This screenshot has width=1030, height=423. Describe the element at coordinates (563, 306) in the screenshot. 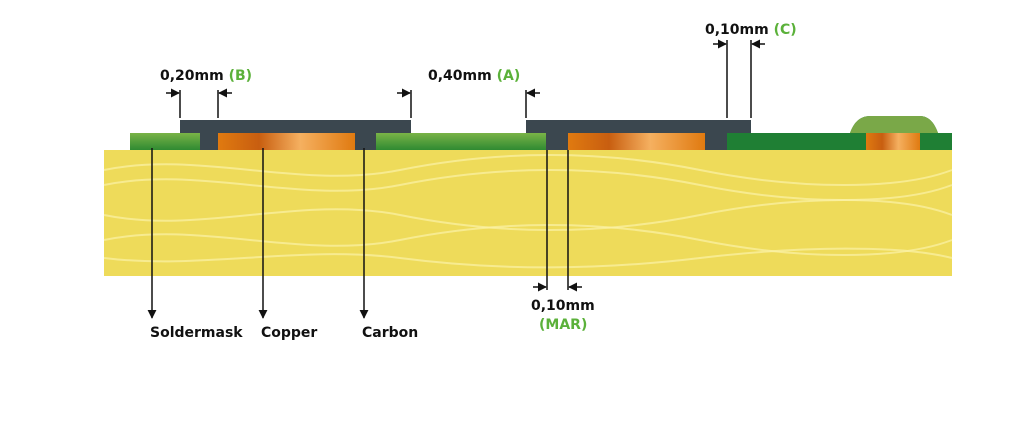

I see `dimension-label: 0,10mm` at that location.